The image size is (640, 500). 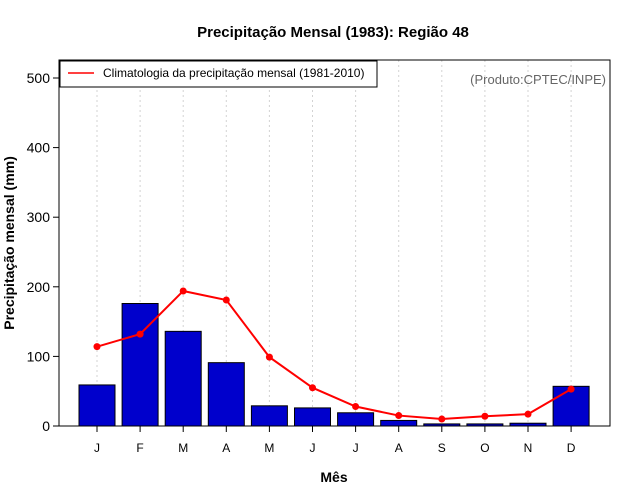 What do you see at coordinates (39, 217) in the screenshot?
I see `y-tick-label: 300` at bounding box center [39, 217].